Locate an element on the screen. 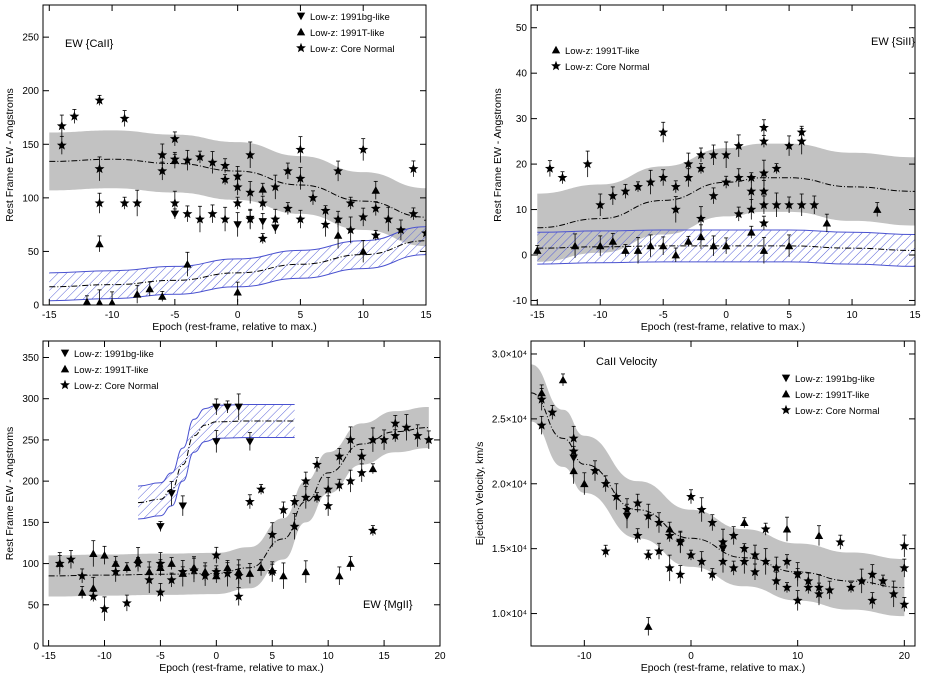 The height and width of the screenshot is (676, 927). x-tick-label: 15 is located at coordinates (426, 315).